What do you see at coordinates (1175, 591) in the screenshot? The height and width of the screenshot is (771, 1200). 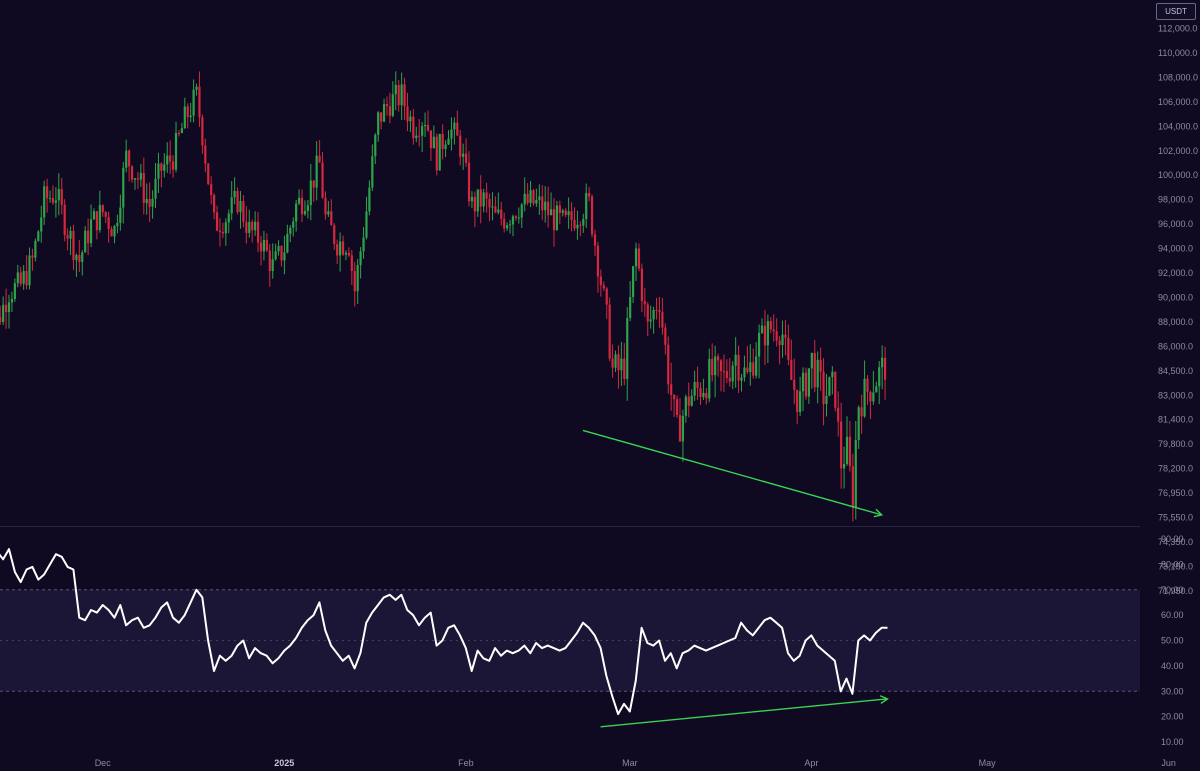 I see `price-axis-label: 71,950.0` at bounding box center [1175, 591].